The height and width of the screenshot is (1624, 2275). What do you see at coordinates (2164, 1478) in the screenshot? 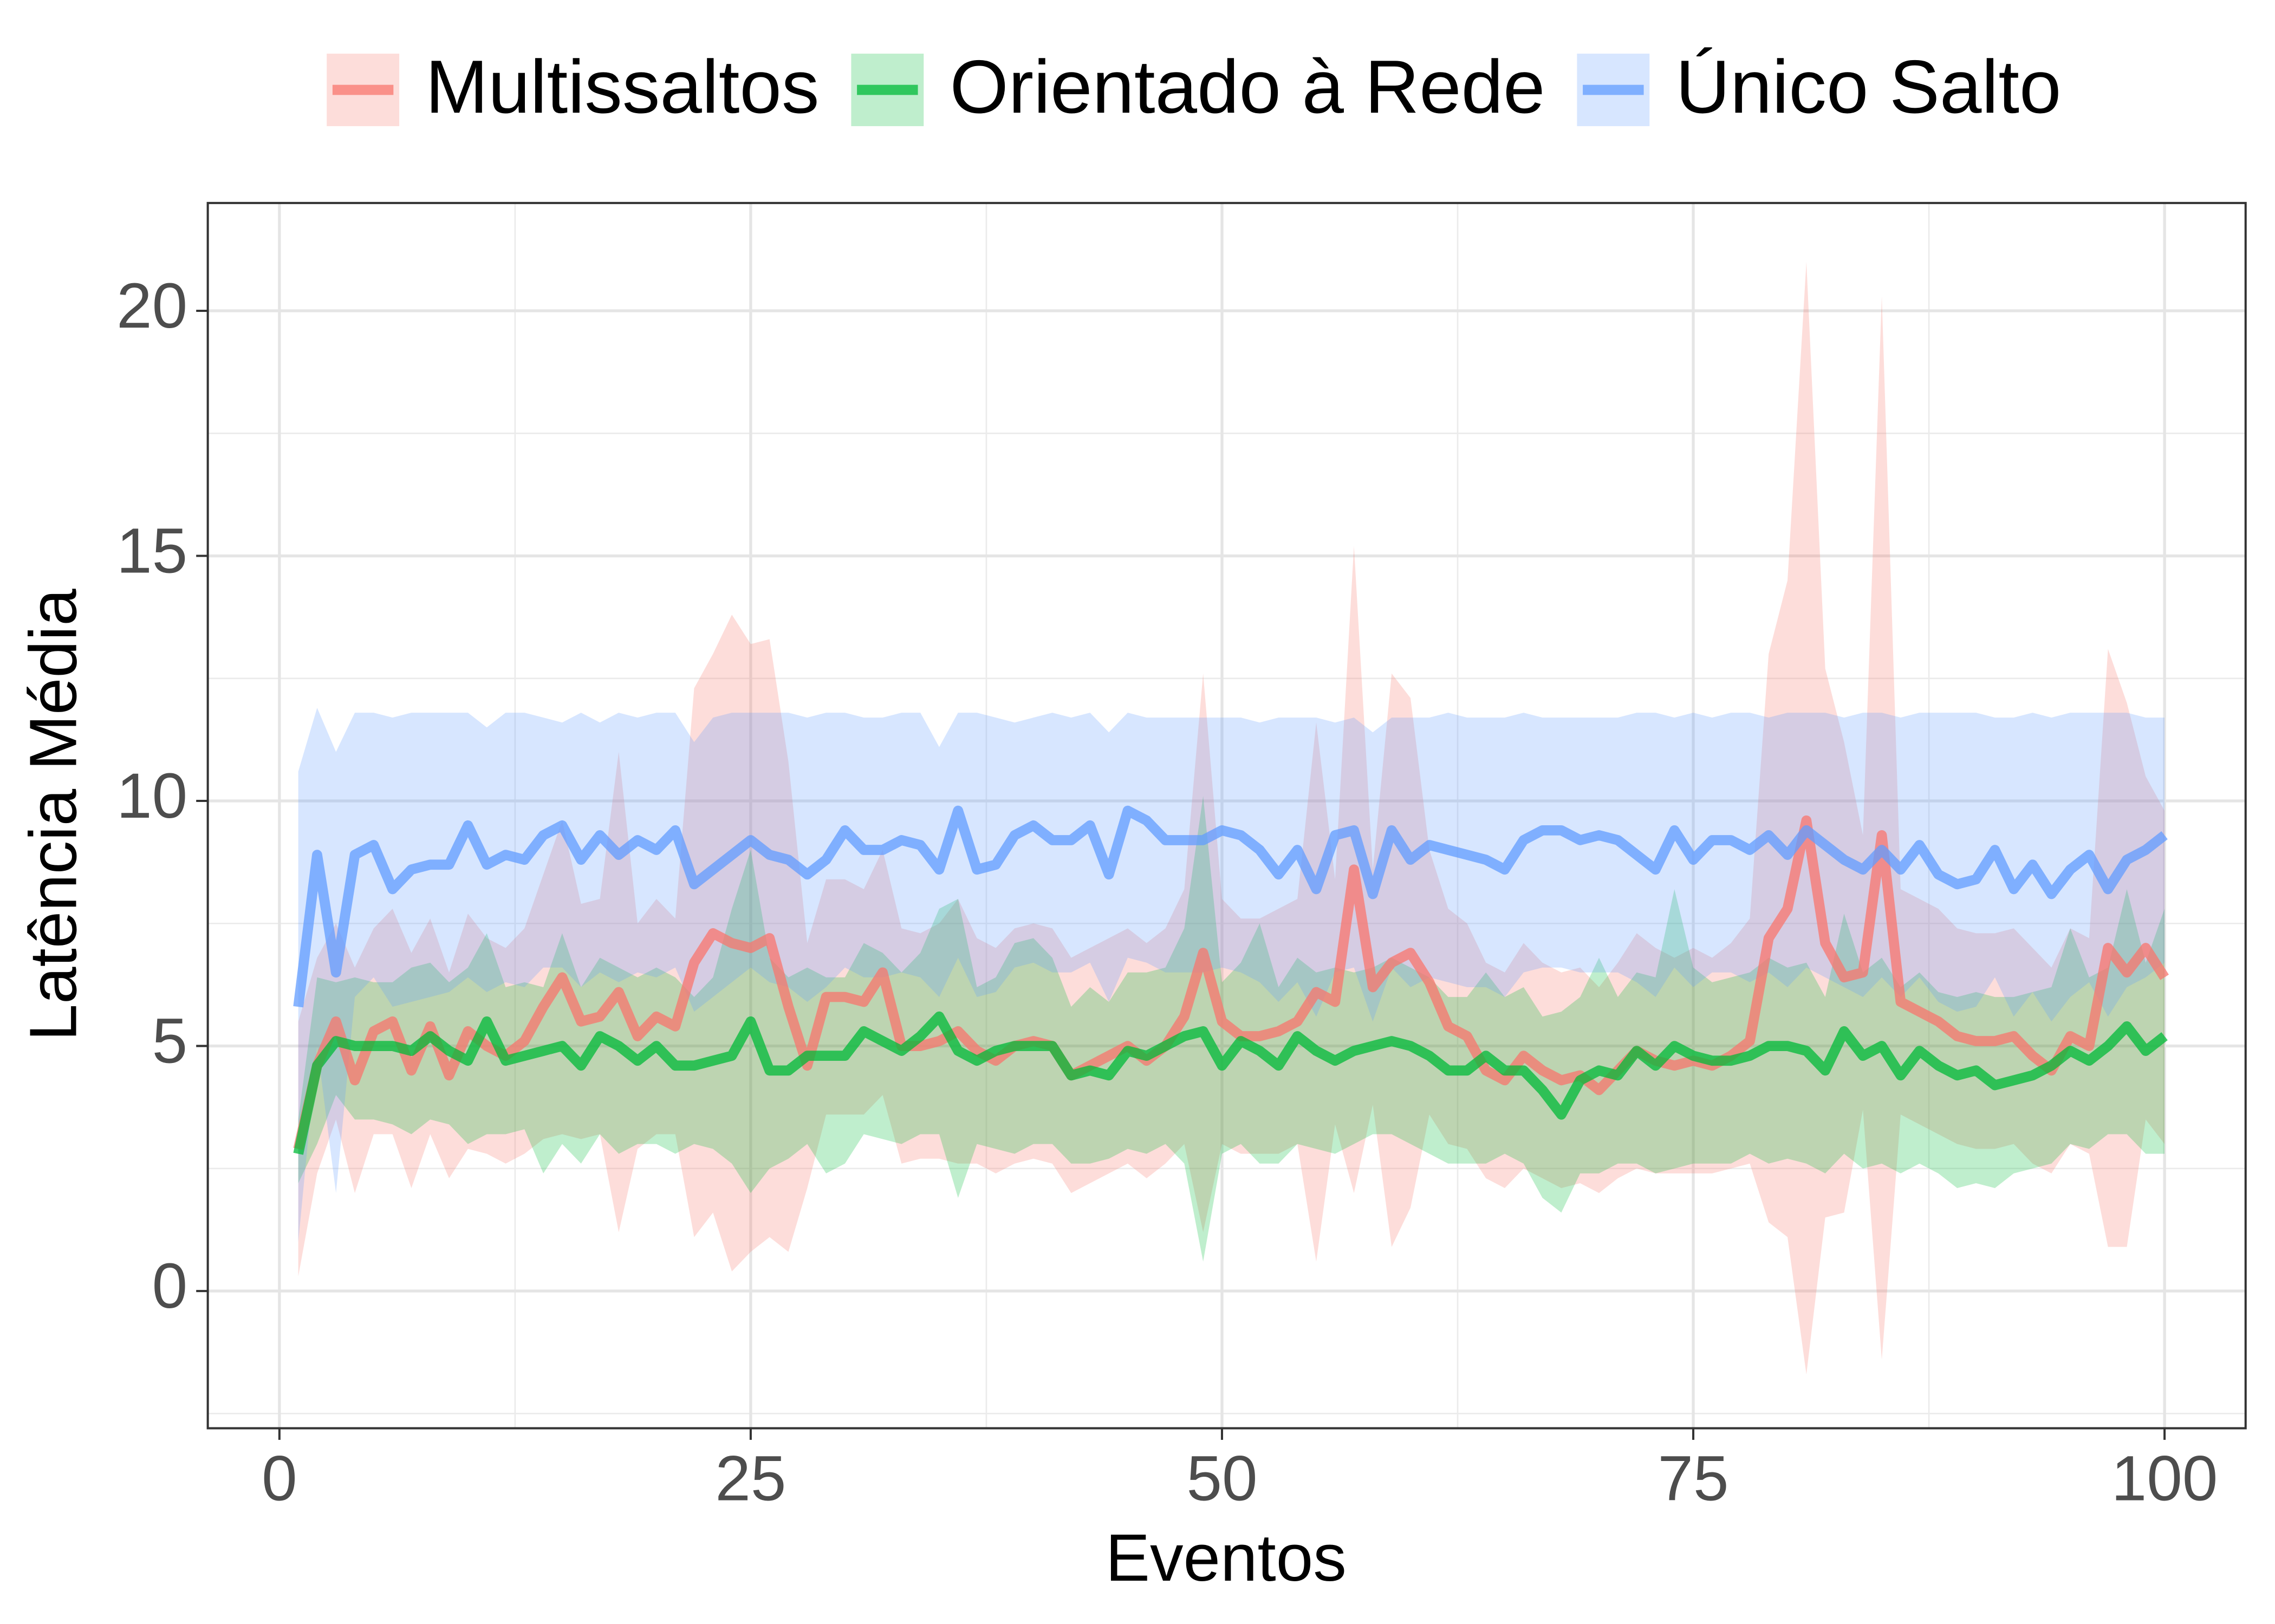
I see `x-tick-label: 100` at bounding box center [2164, 1478].